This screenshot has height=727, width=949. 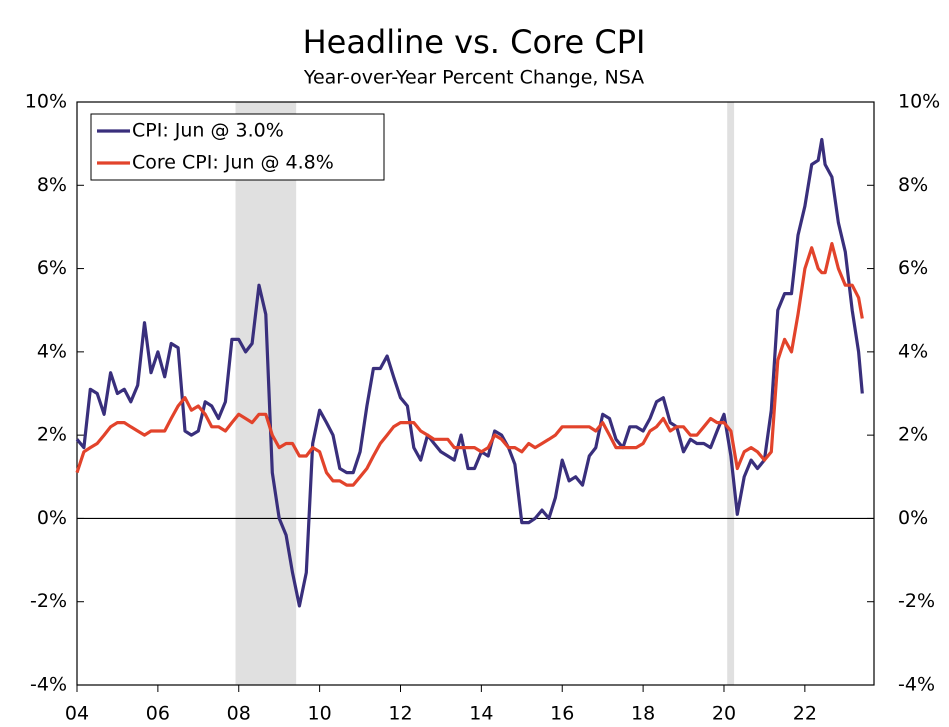 What do you see at coordinates (48, 601) in the screenshot?
I see `y-tick-label: -2%` at bounding box center [48, 601].